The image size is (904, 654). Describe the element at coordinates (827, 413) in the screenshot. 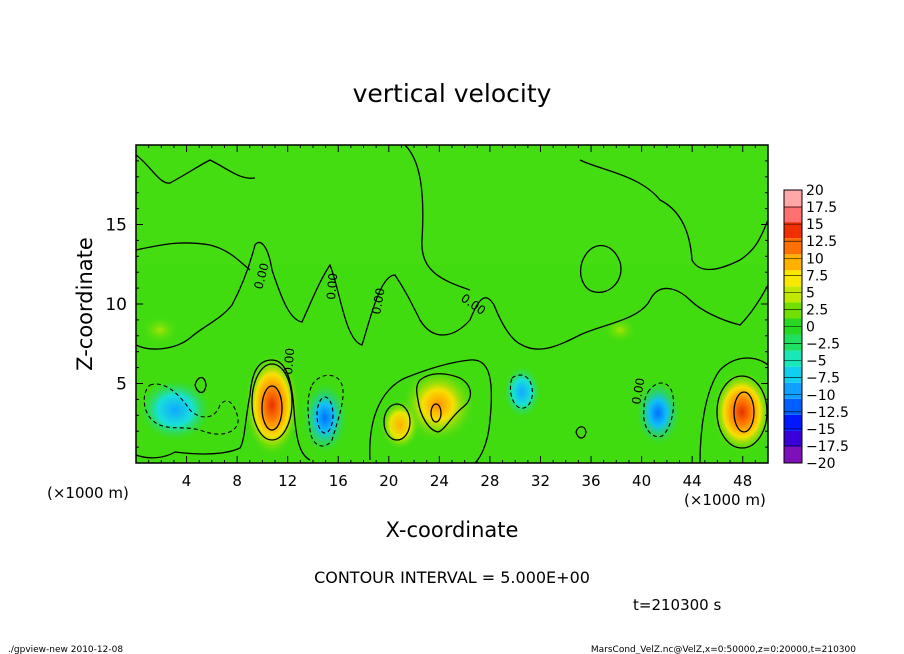

I see `colorbar-label: −12.5` at that location.